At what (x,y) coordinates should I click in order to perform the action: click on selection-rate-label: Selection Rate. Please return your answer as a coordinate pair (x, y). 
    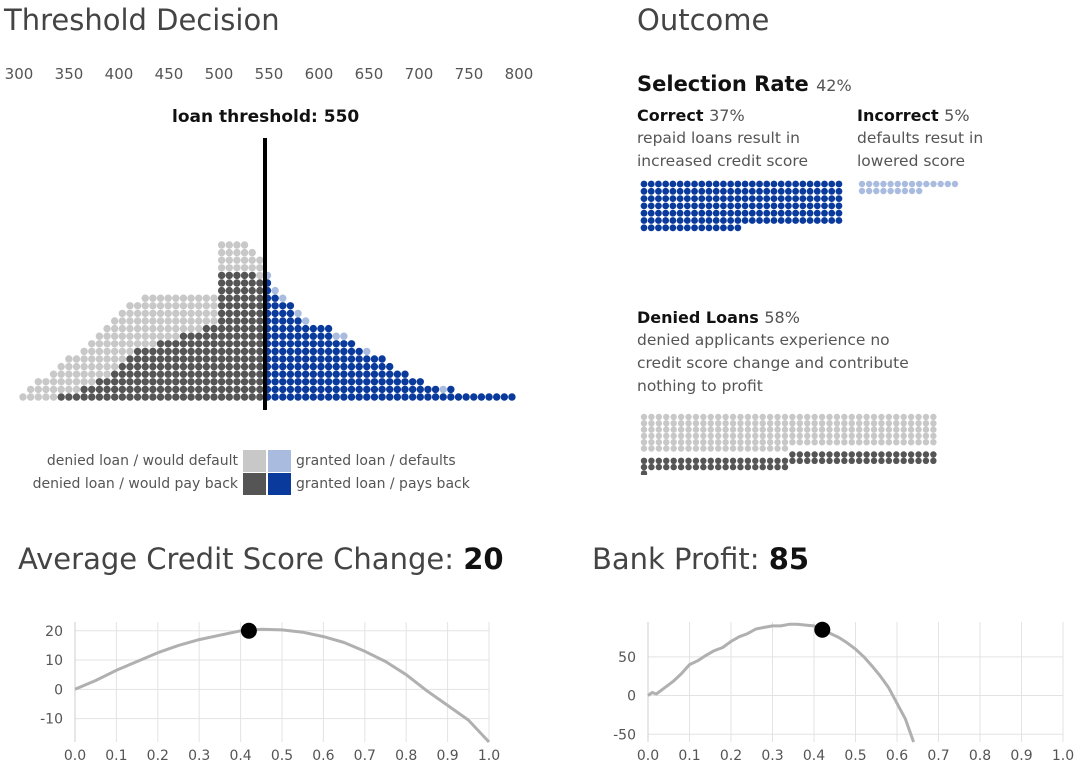
    Looking at the image, I should click on (723, 84).